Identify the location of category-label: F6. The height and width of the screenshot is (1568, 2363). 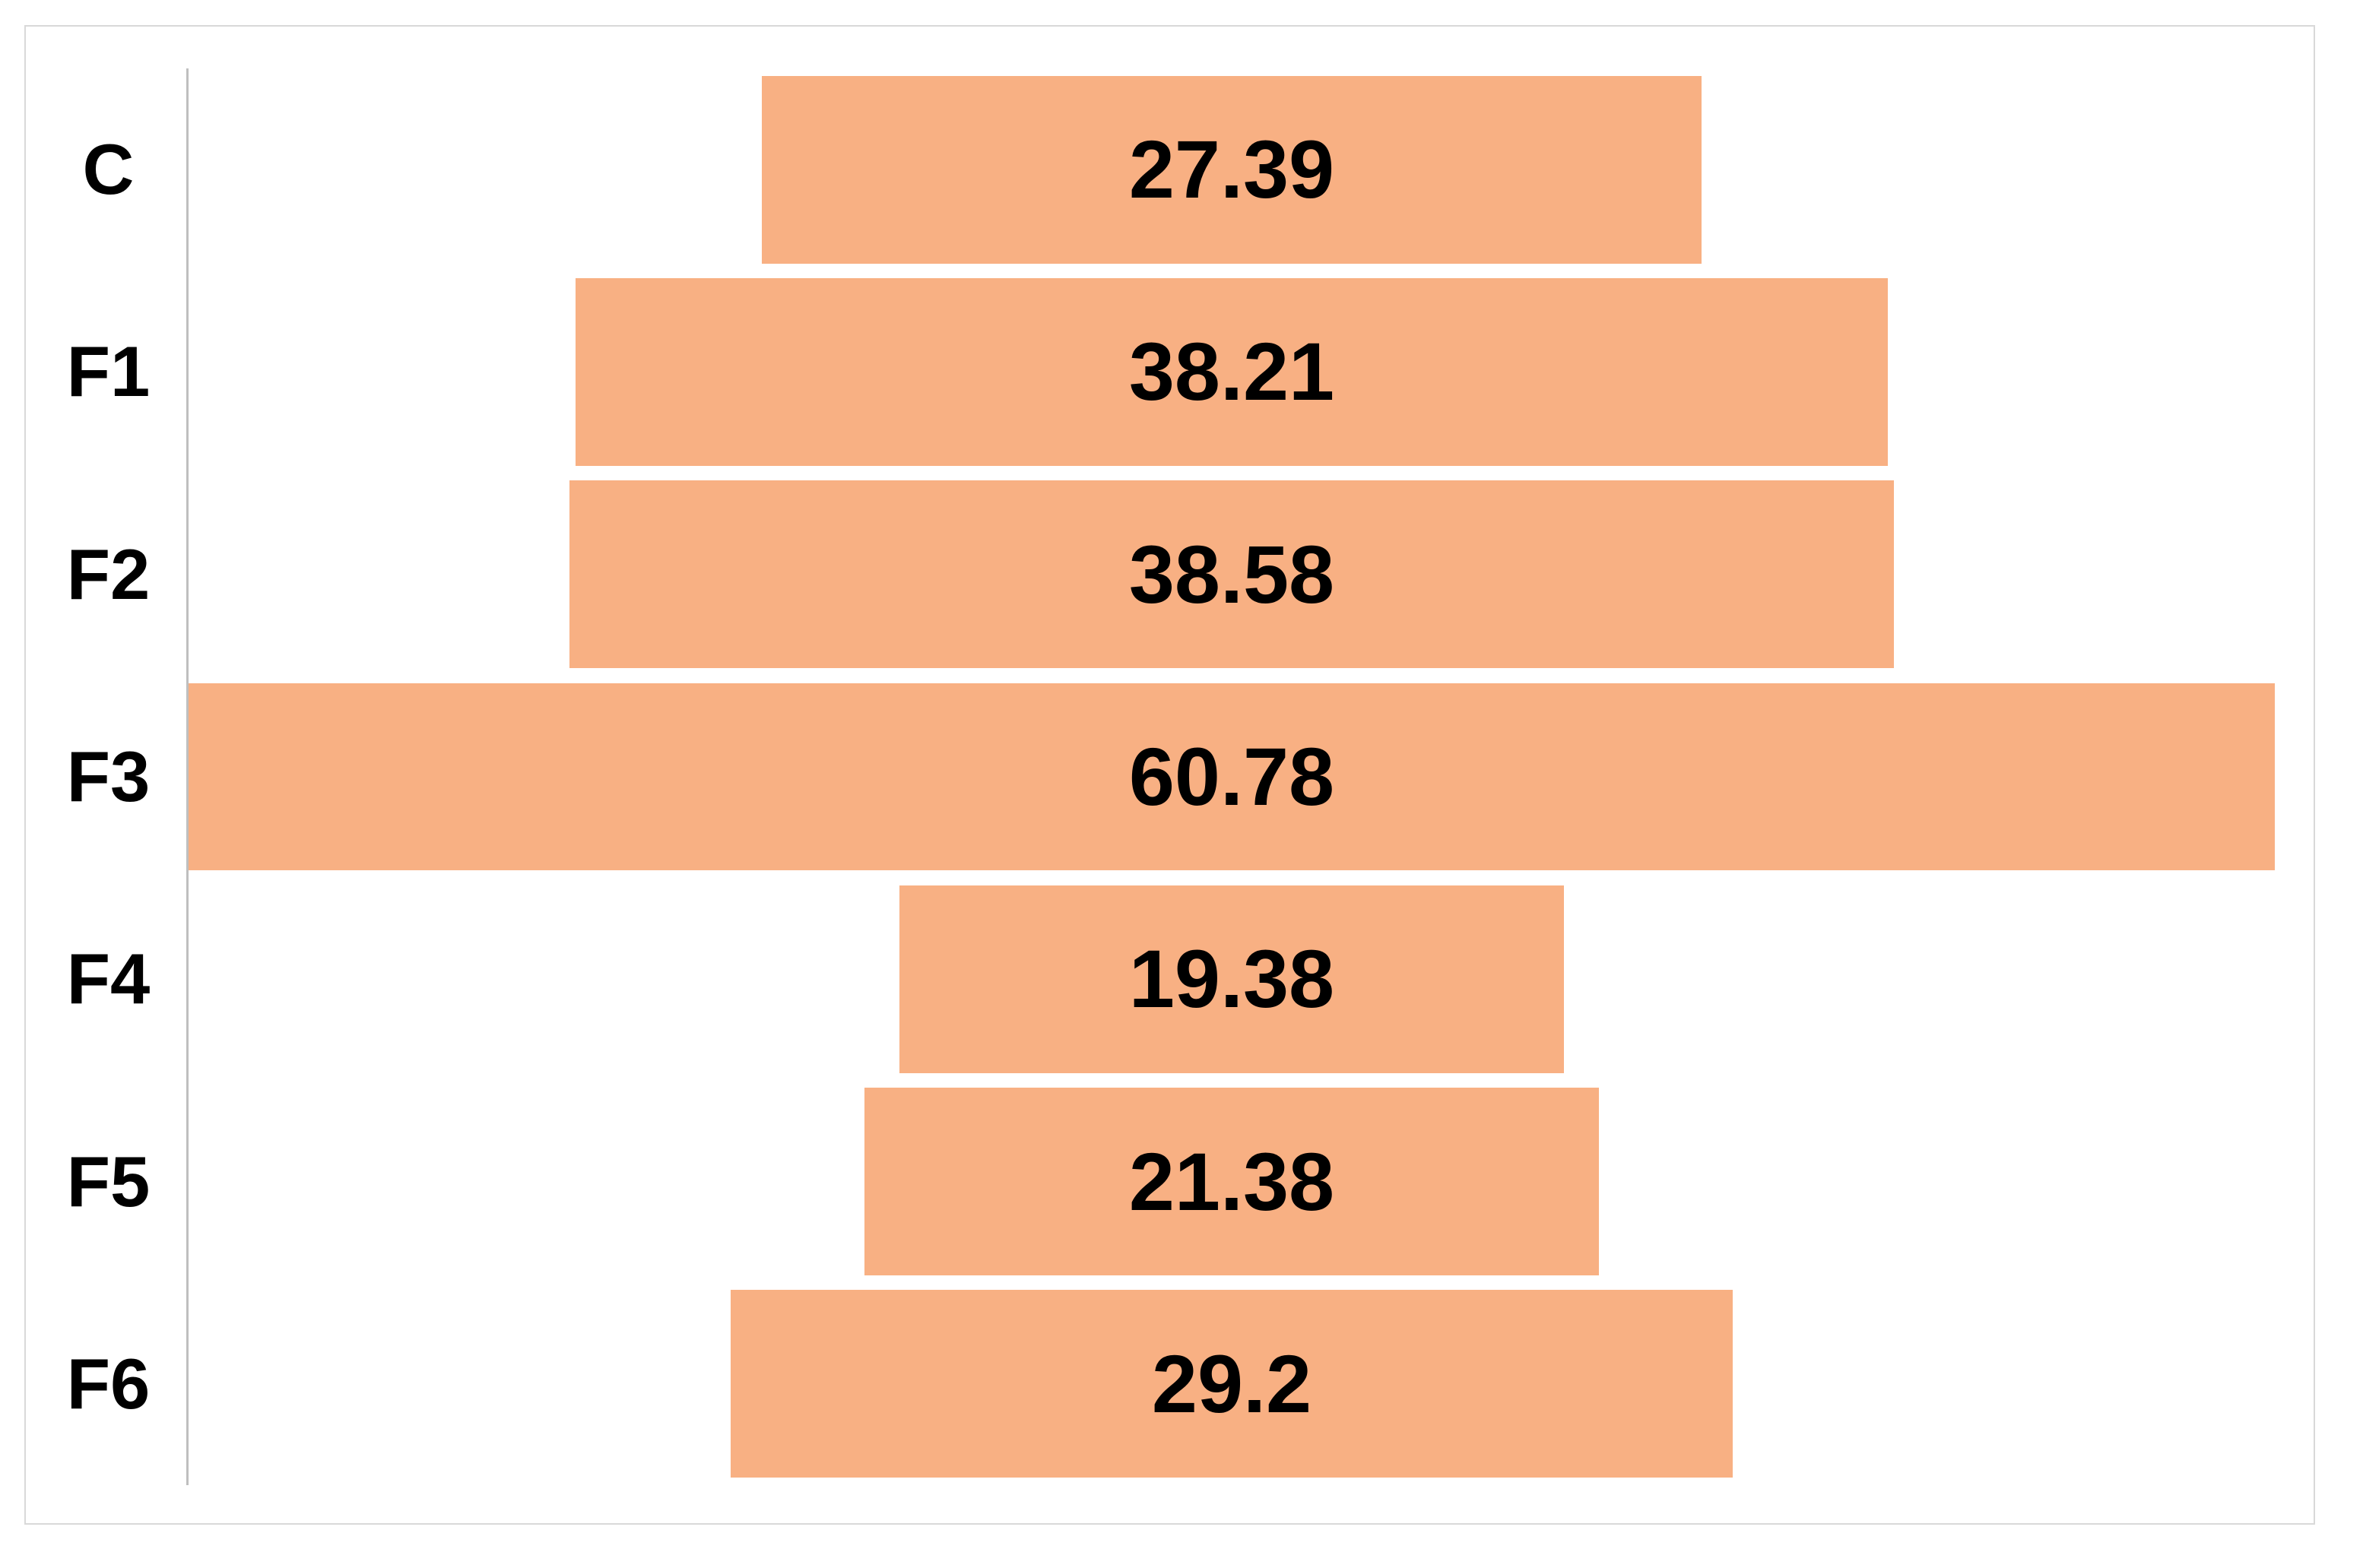
(108, 1383).